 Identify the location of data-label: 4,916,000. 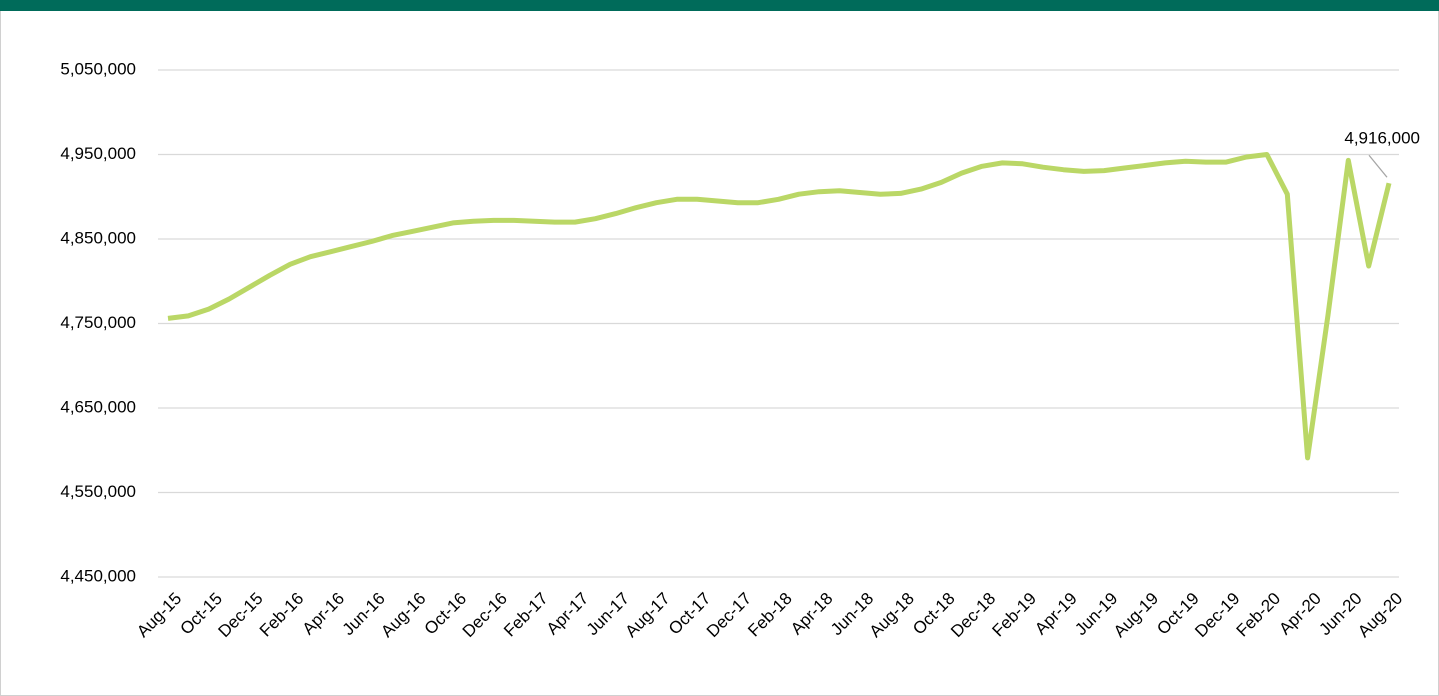
(1382, 138).